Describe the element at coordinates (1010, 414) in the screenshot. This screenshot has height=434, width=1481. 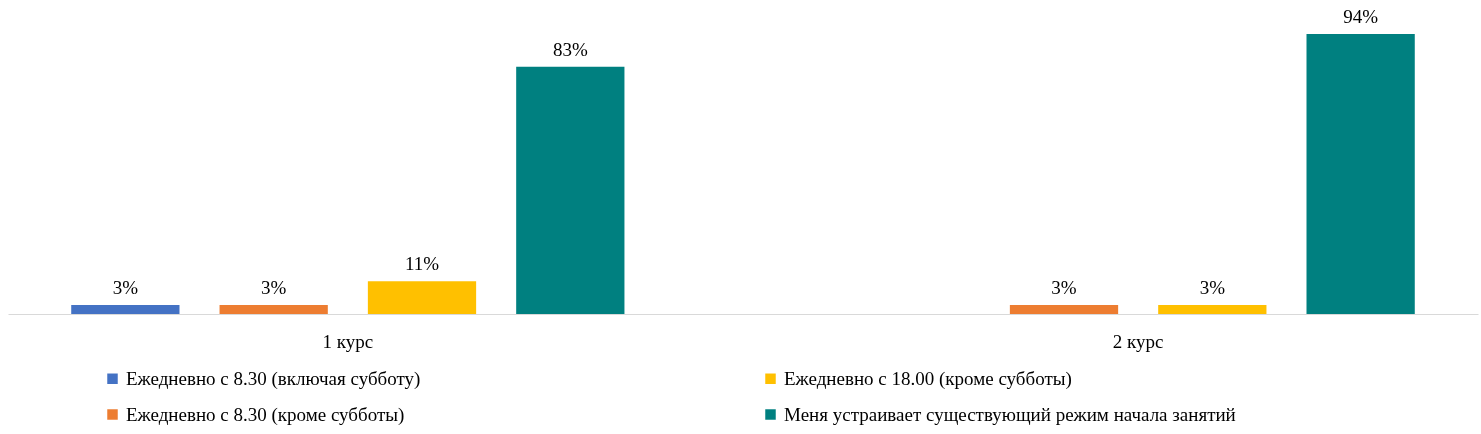
I see `legend-label: Меня устраивает существующий режим начала занятий` at that location.